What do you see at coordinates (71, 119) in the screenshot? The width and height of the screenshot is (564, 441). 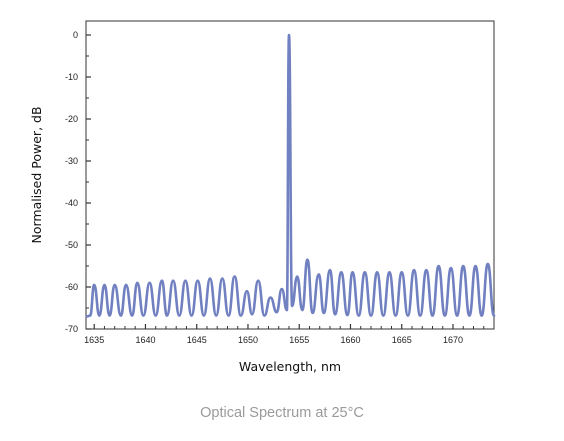 I see `y-tick-label: -20` at bounding box center [71, 119].